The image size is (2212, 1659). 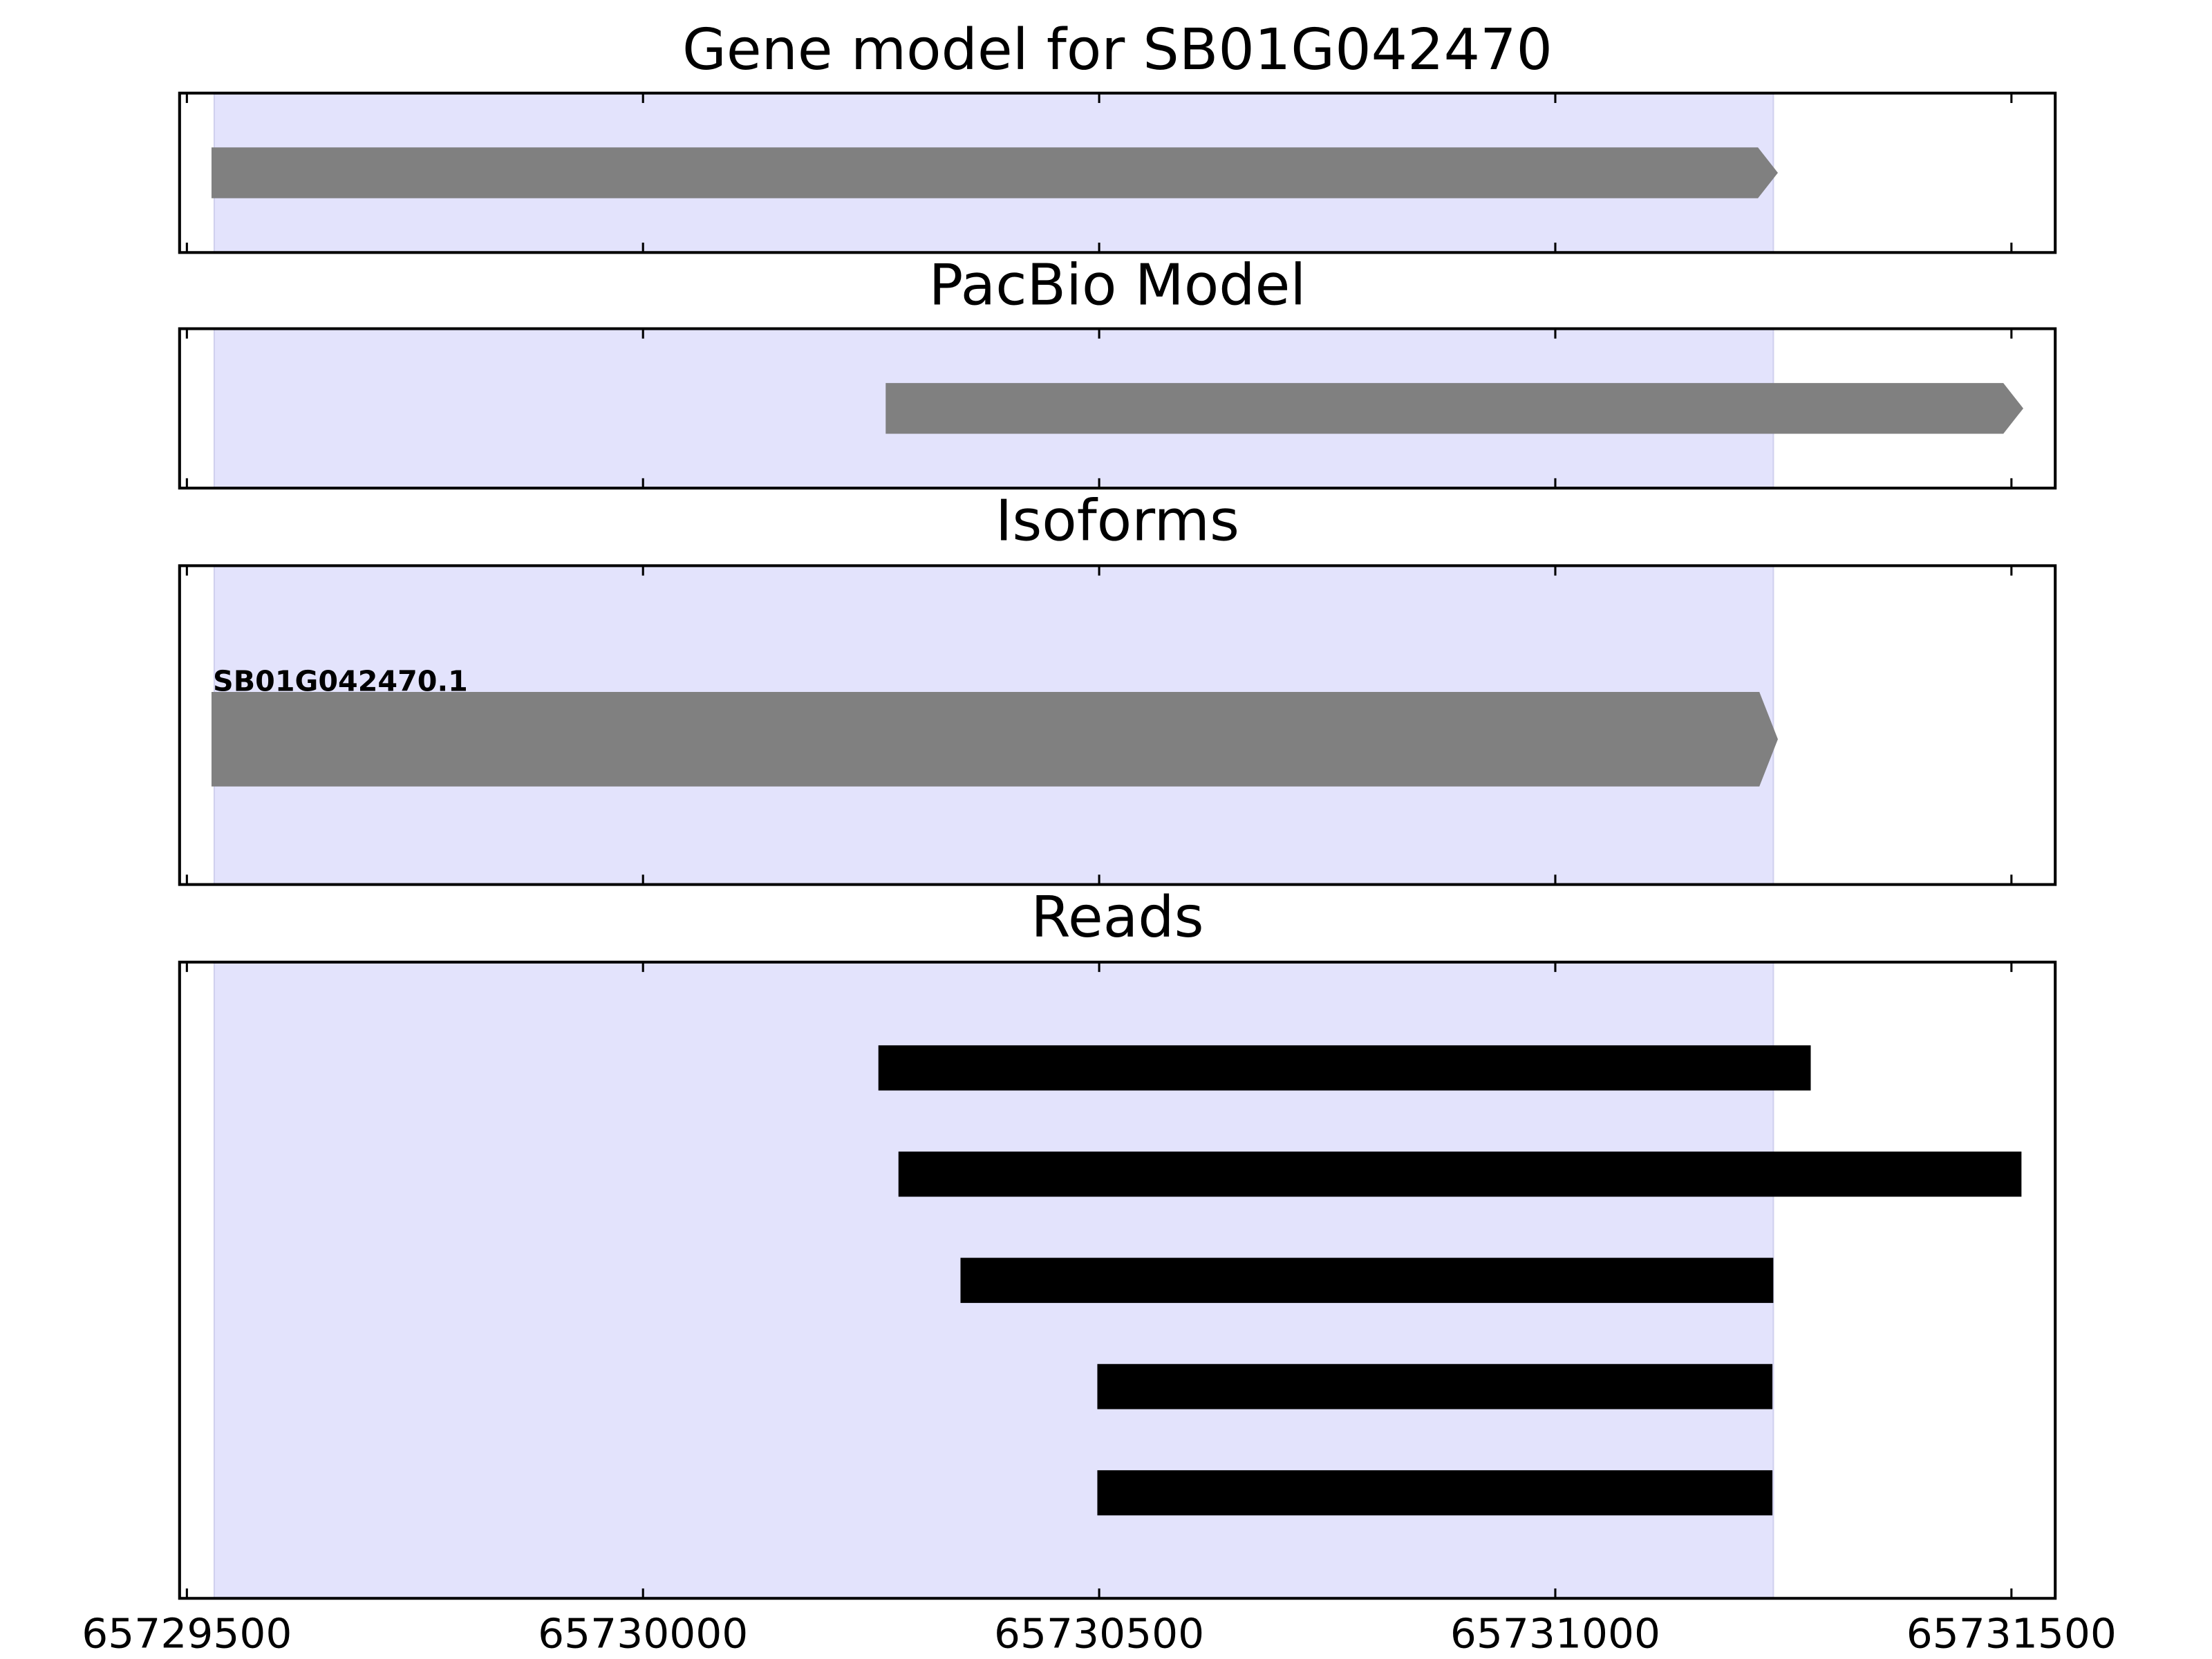 I want to click on panel-title: Isoforms, so click(x=1117, y=521).